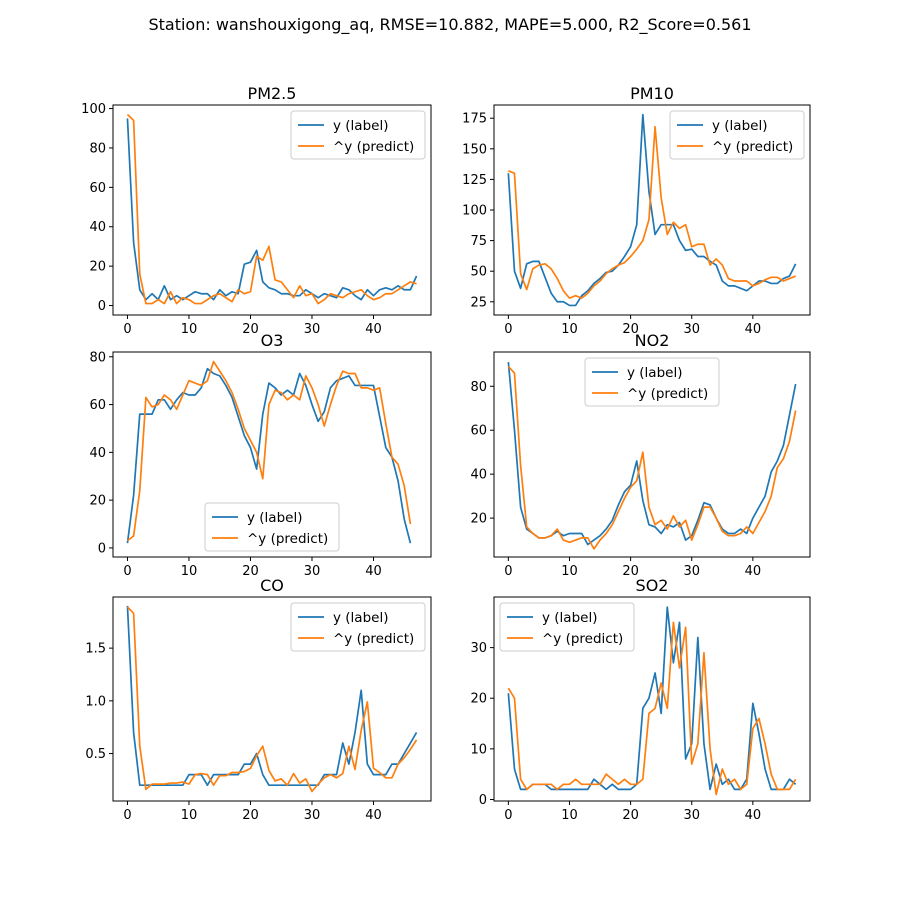 Image resolution: width=900 pixels, height=900 pixels. I want to click on subplot-title: PM2.5, so click(272, 93).